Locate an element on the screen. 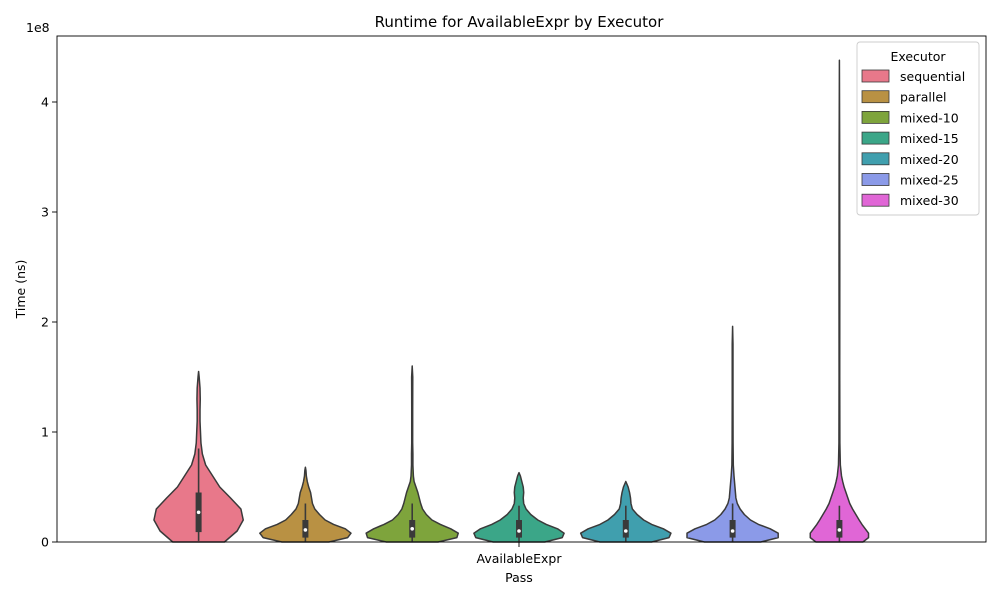  legend-label-mixed-25: mixed-25 is located at coordinates (929, 180).